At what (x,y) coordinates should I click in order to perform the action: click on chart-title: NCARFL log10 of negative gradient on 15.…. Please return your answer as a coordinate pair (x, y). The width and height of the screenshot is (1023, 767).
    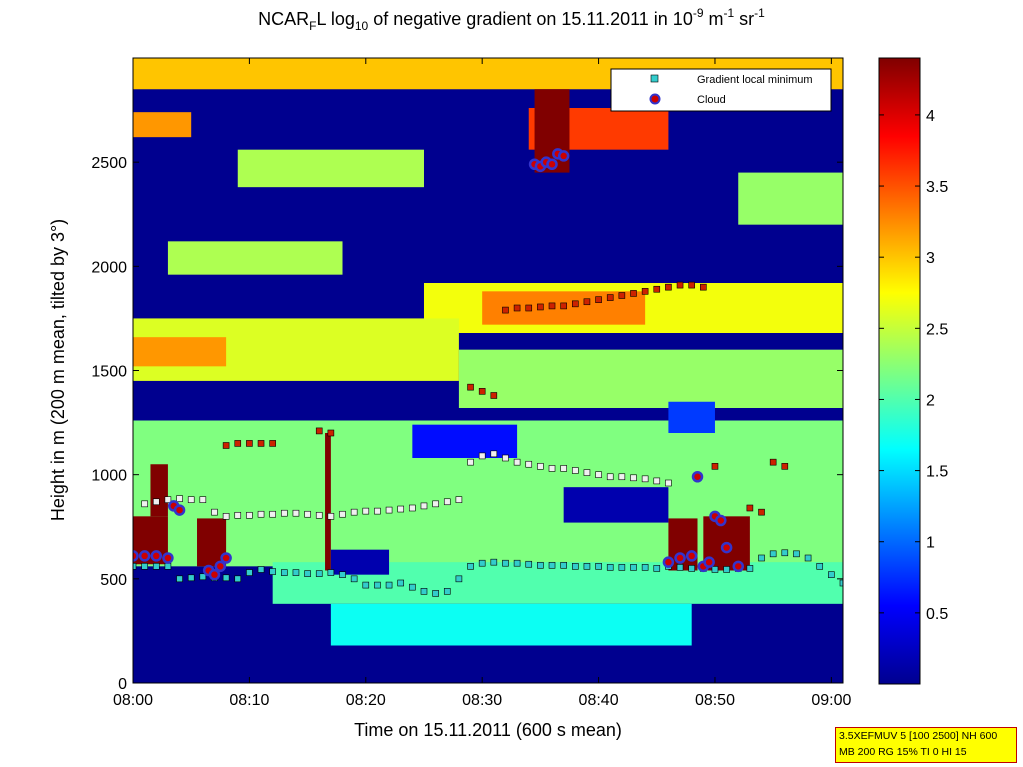
    Looking at the image, I should click on (511, 19).